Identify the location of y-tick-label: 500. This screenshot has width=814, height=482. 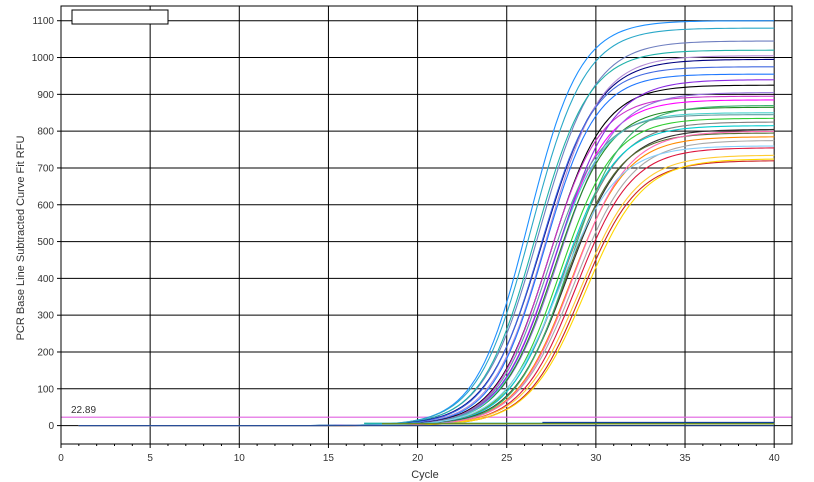
(45, 242).